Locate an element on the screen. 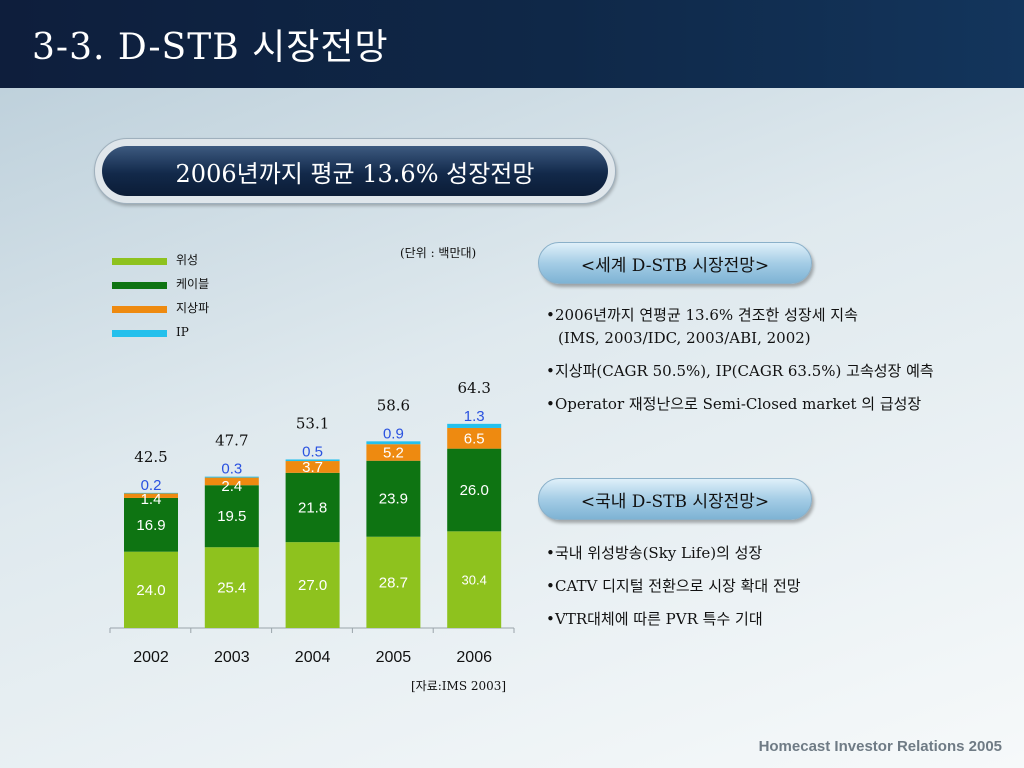 The height and width of the screenshot is (768, 1024). data-label: 0.5 is located at coordinates (312, 451).